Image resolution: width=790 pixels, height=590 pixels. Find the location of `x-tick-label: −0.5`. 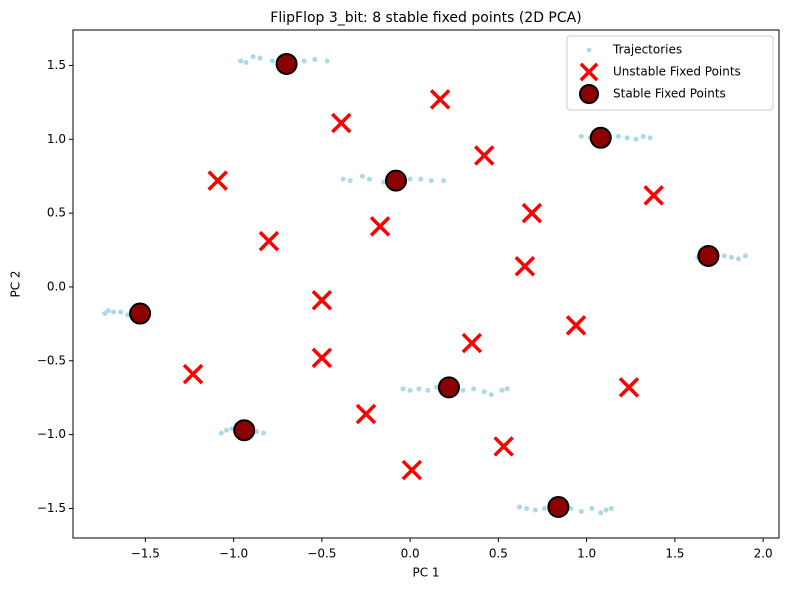

x-tick-label: −0.5 is located at coordinates (321, 554).